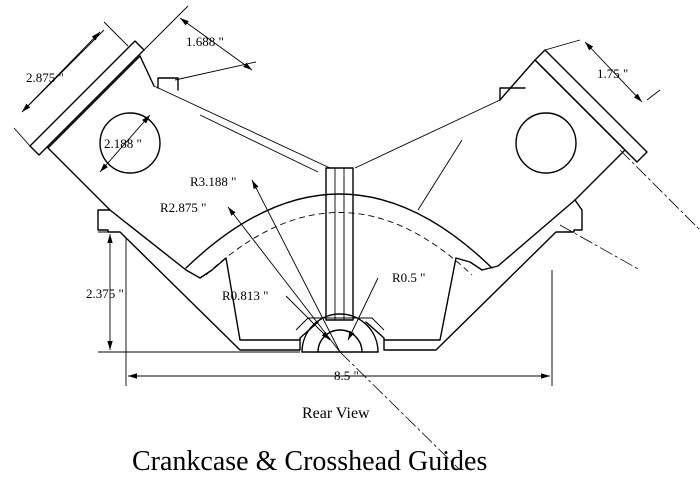 This screenshot has height=482, width=700. I want to click on dim-right-guide-width: 1.75 ", so click(612, 73).